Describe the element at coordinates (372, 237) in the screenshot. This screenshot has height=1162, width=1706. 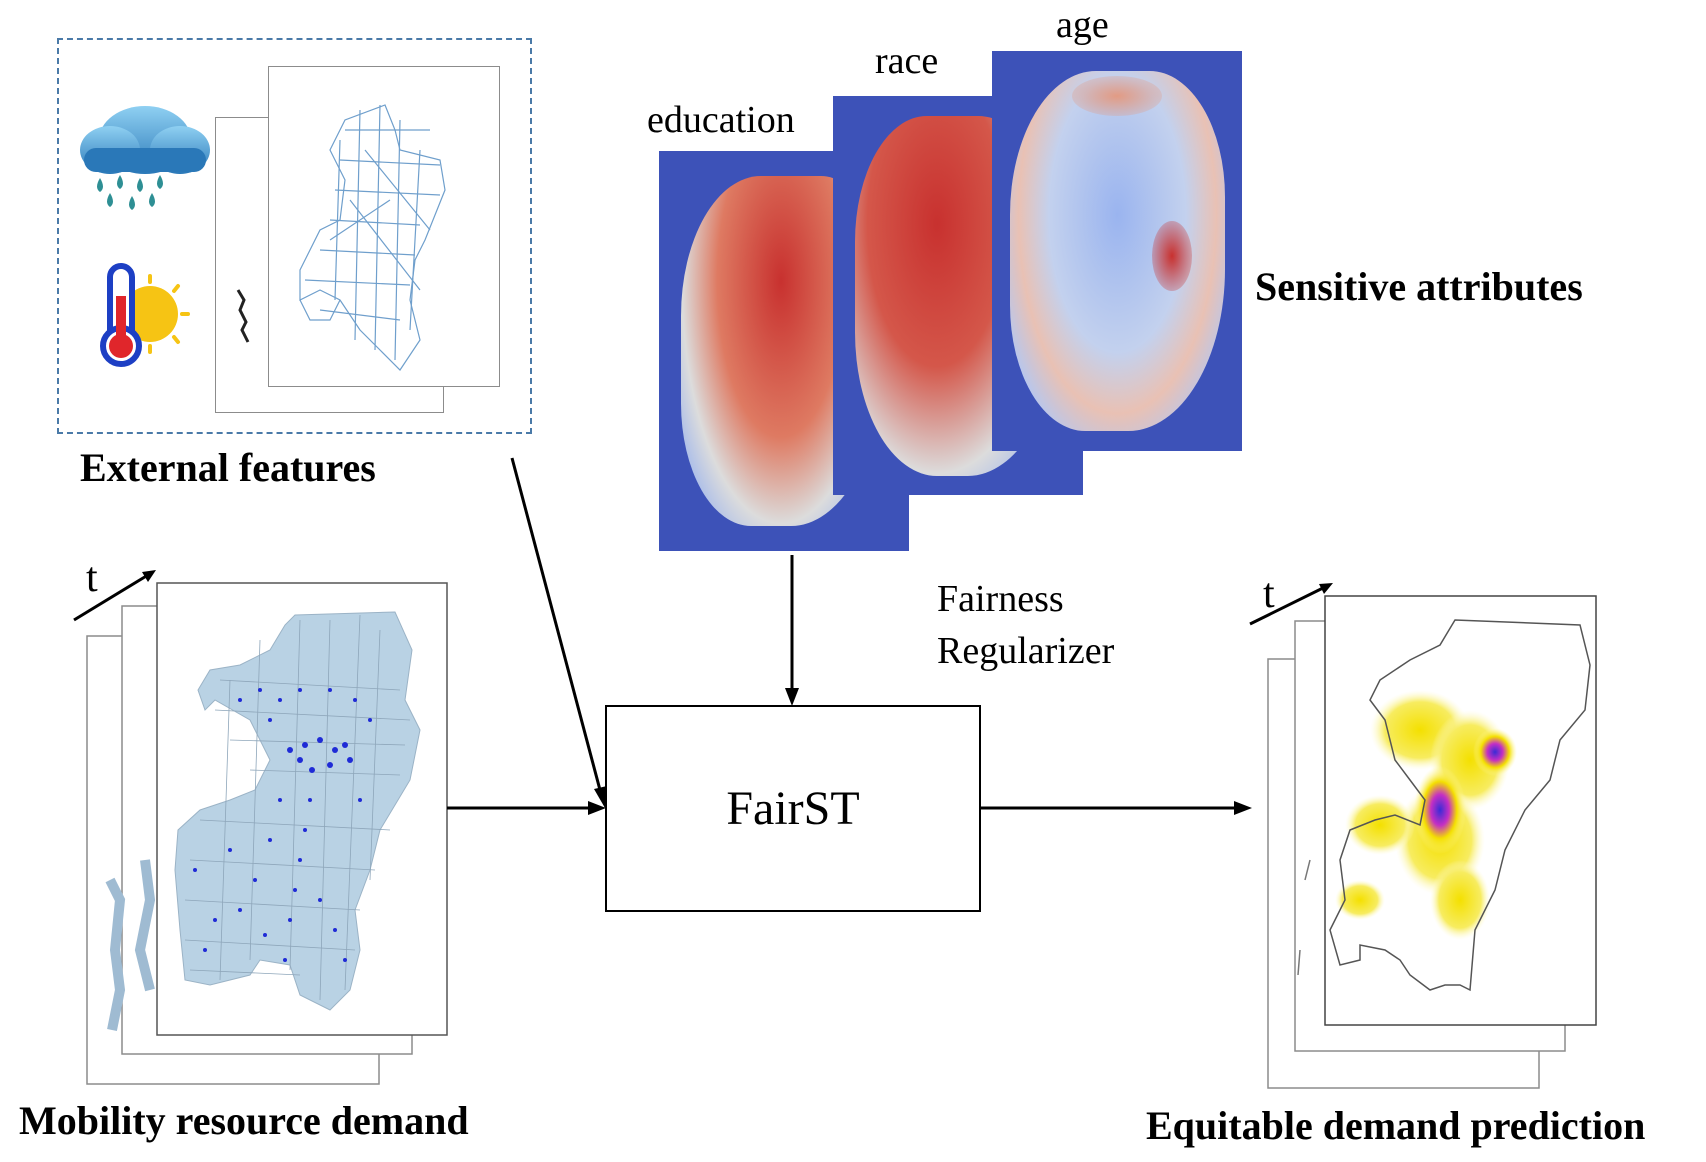
I see `road-network-map` at that location.